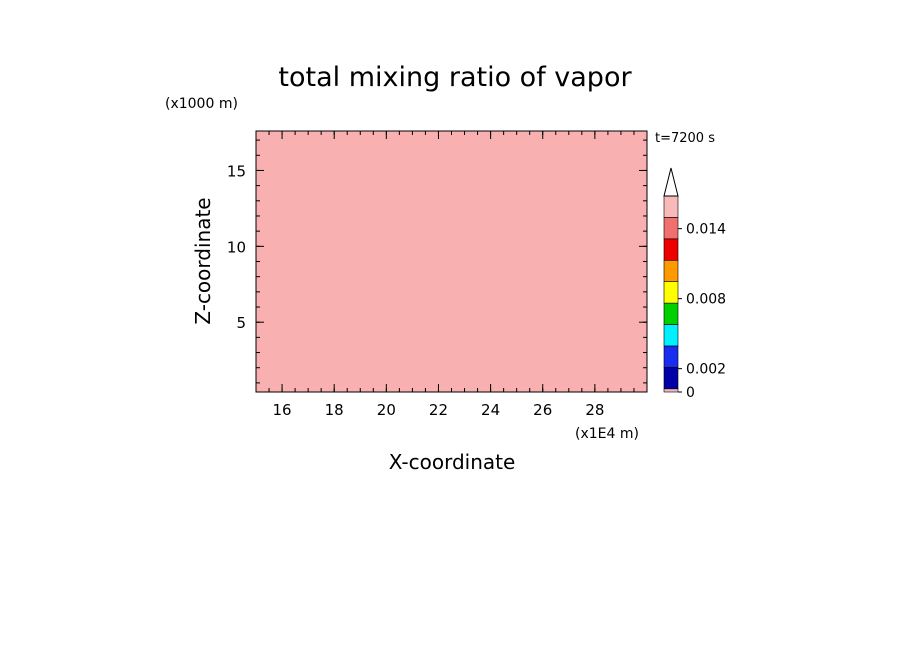 This screenshot has height=654, width=904. I want to click on x-tick-label: 24, so click(490, 410).